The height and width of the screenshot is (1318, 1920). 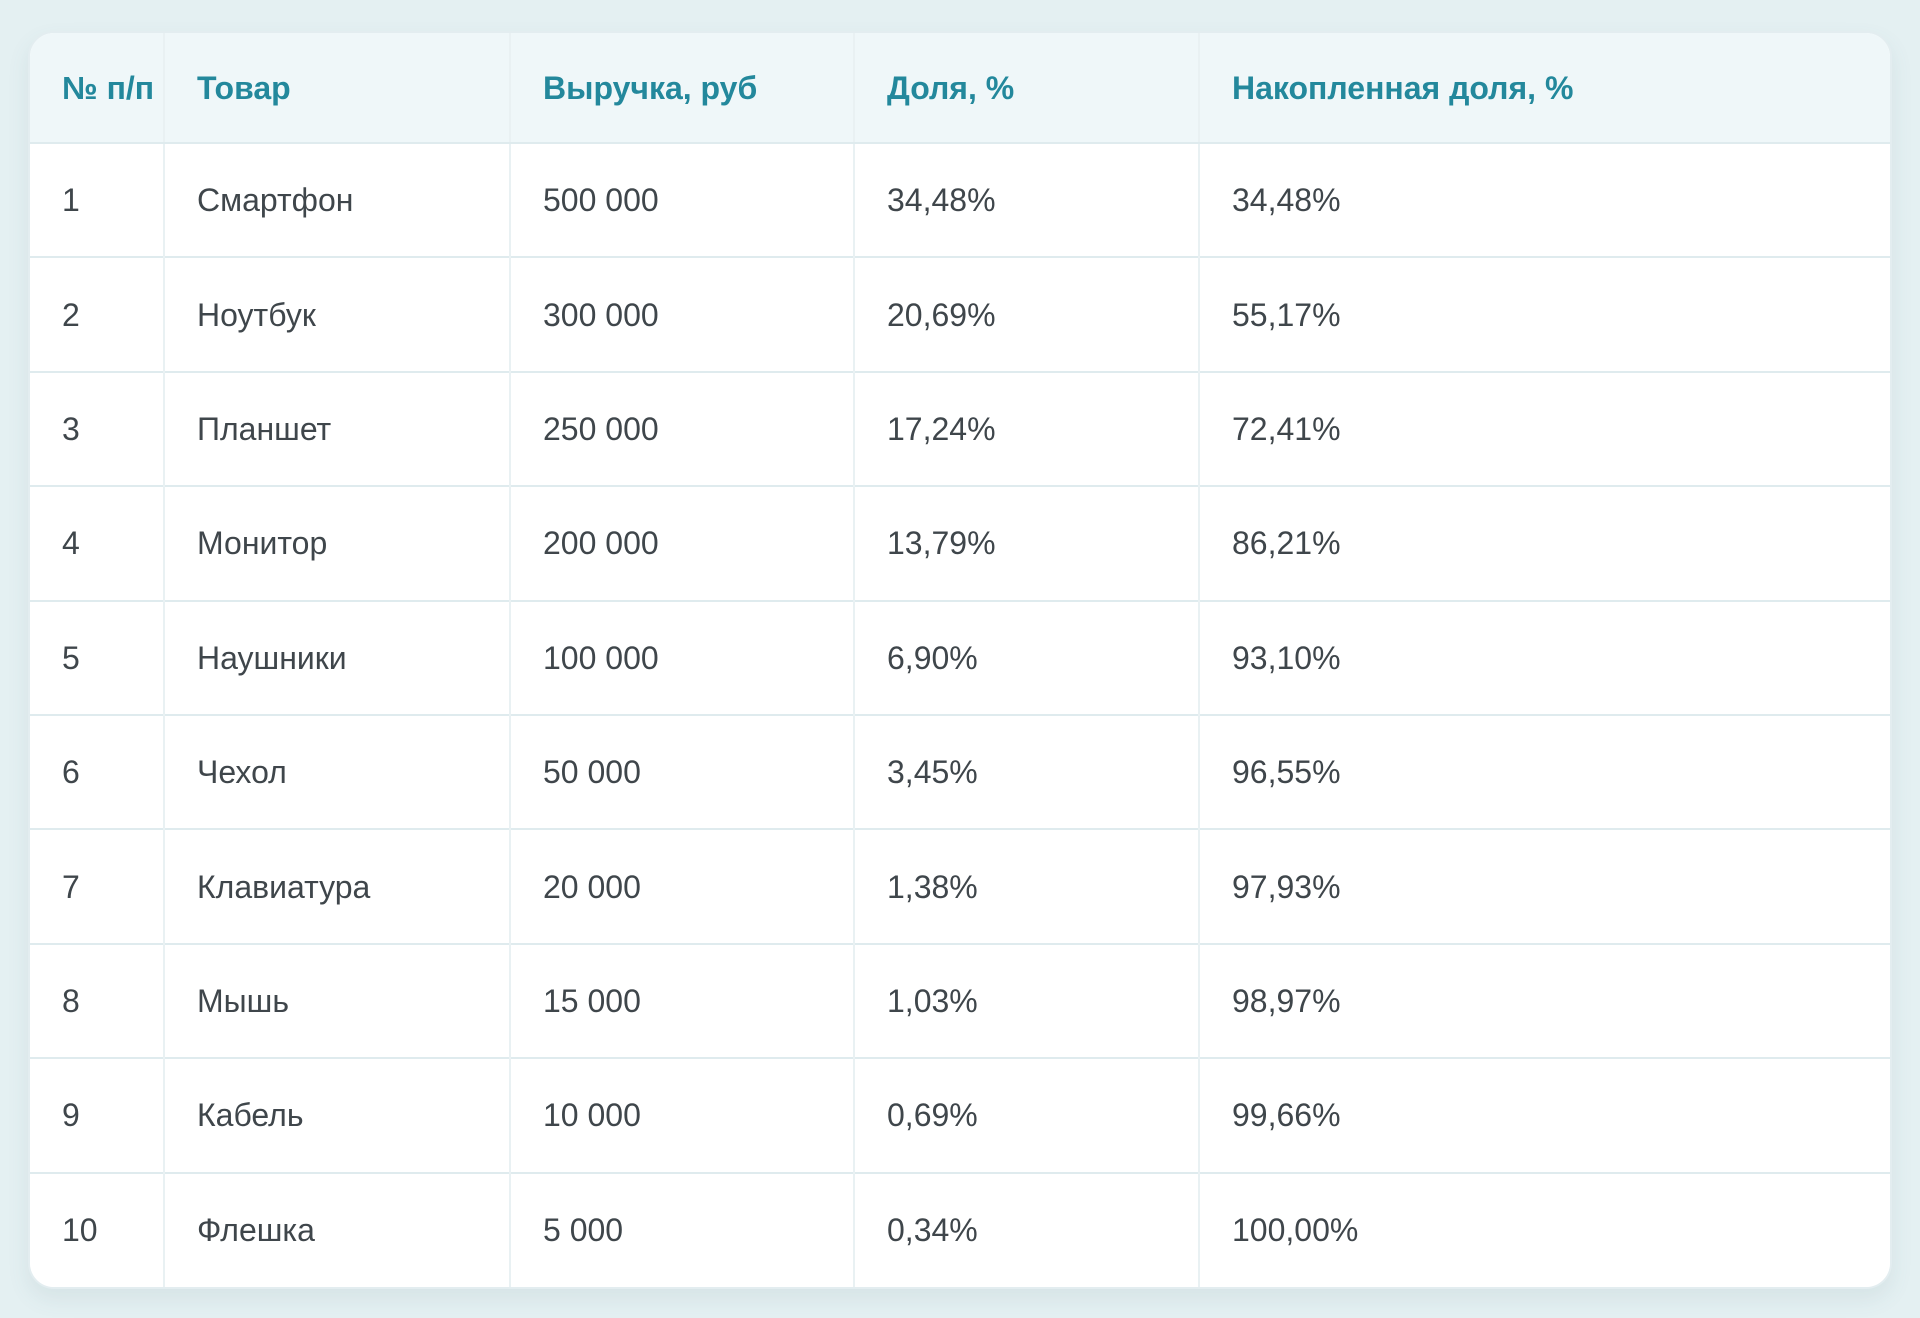 I want to click on cell-cumulative: 96,55%, so click(x=1544, y=771).